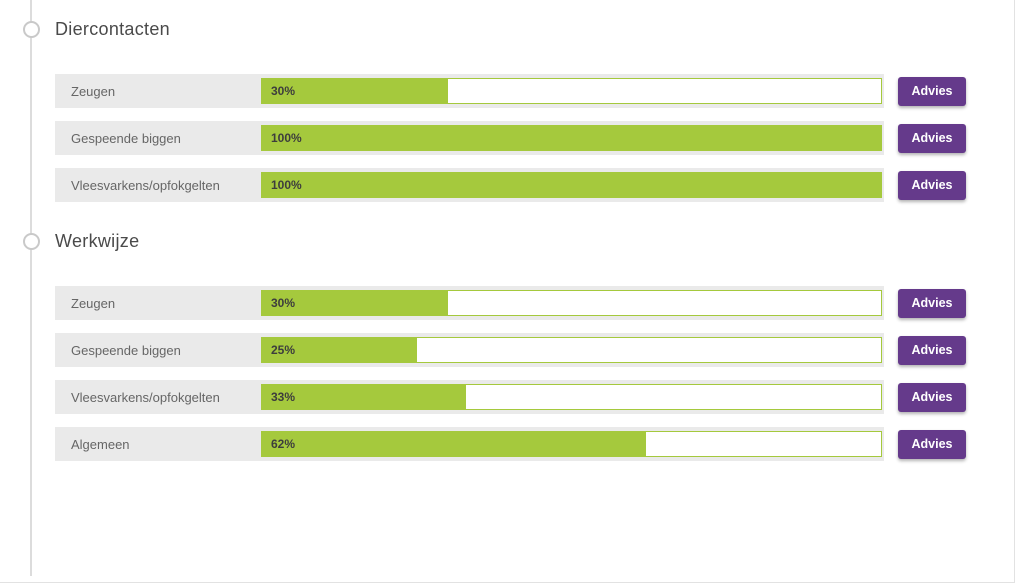 Image resolution: width=1015 pixels, height=583 pixels. Describe the element at coordinates (283, 444) in the screenshot. I see `progress-percent: 62%` at that location.